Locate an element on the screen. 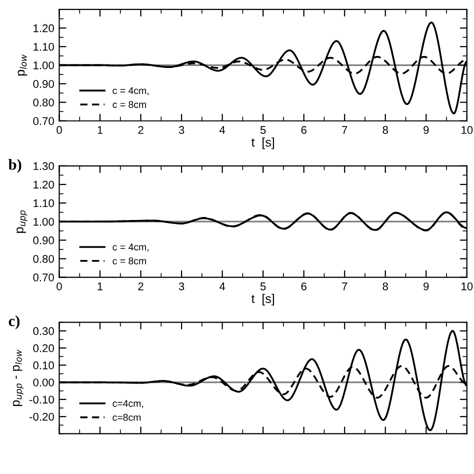  y-tick-label: 0.30 is located at coordinates (43, 331).